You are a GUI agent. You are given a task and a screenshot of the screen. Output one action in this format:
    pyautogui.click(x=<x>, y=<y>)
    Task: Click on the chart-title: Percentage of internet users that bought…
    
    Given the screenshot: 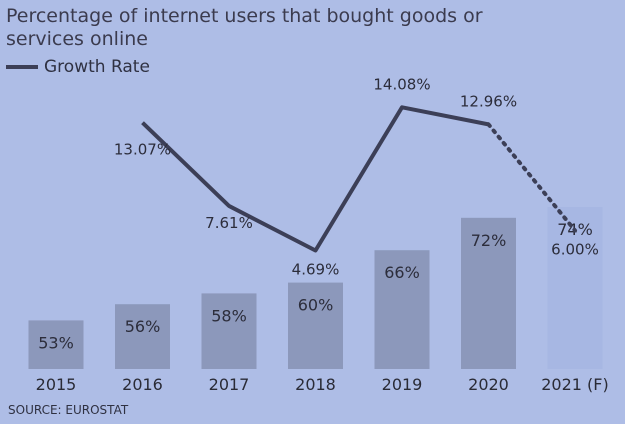 What is the action you would take?
    pyautogui.click(x=244, y=27)
    